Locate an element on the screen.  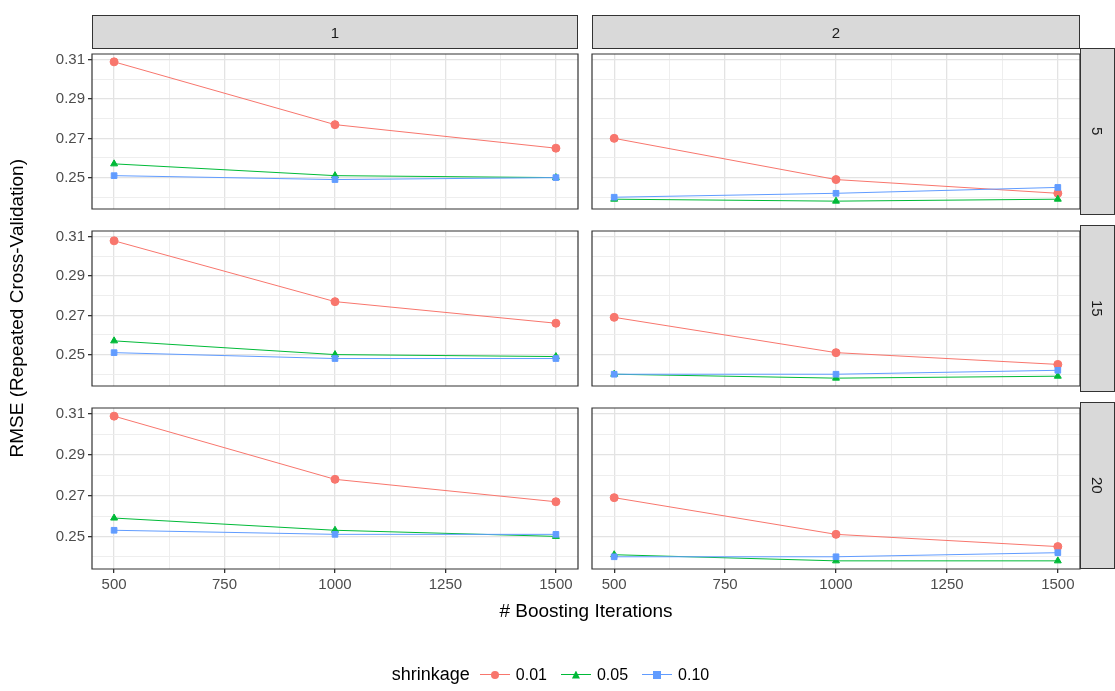
legend-title: shrinkage is located at coordinates (430, 674).